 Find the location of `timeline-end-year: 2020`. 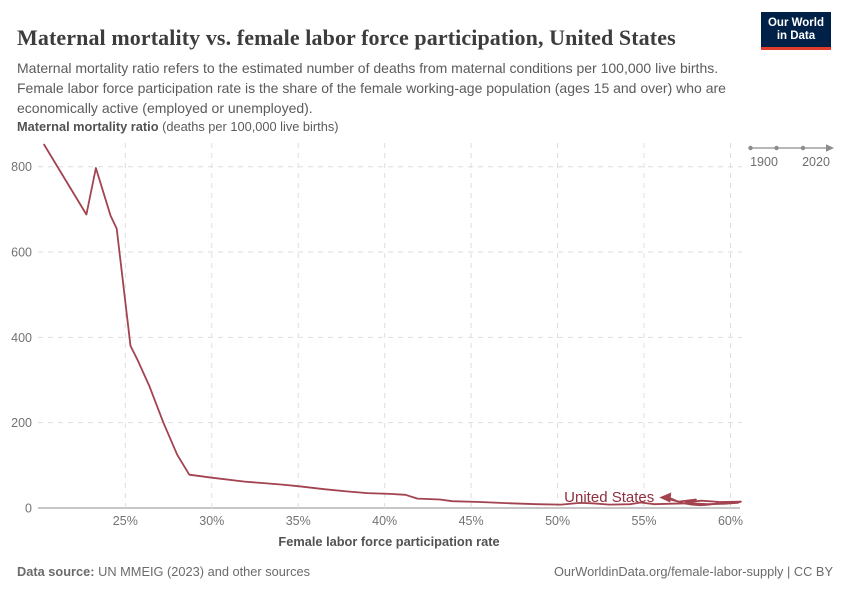

timeline-end-year: 2020 is located at coordinates (816, 162).